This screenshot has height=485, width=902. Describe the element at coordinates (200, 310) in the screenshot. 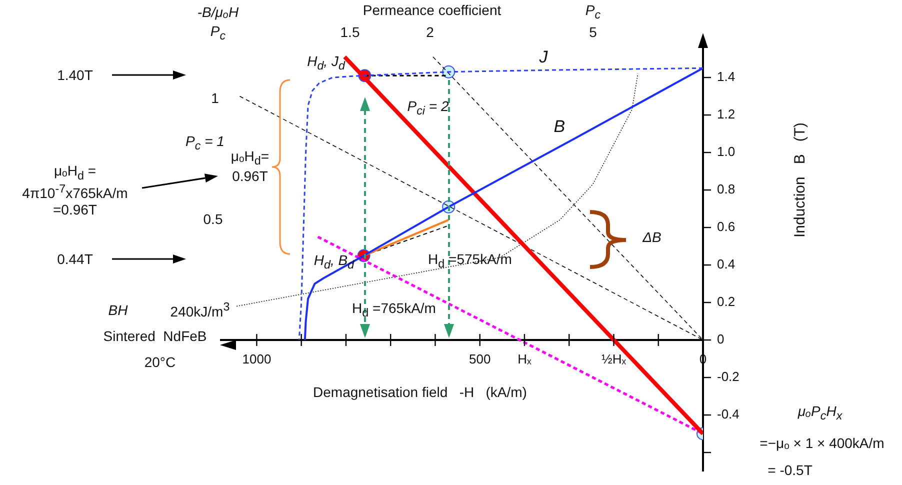

I see `annotation: 240kJ/m$^{3}$` at that location.